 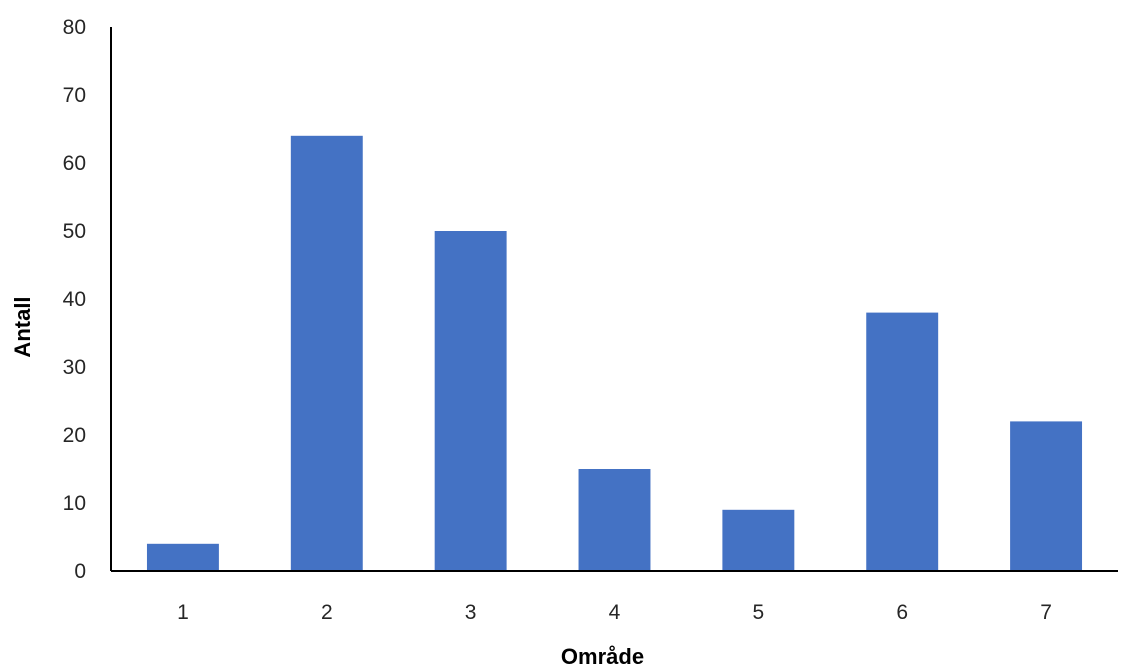 I want to click on y-axis-title: Antall, so click(x=22, y=326).